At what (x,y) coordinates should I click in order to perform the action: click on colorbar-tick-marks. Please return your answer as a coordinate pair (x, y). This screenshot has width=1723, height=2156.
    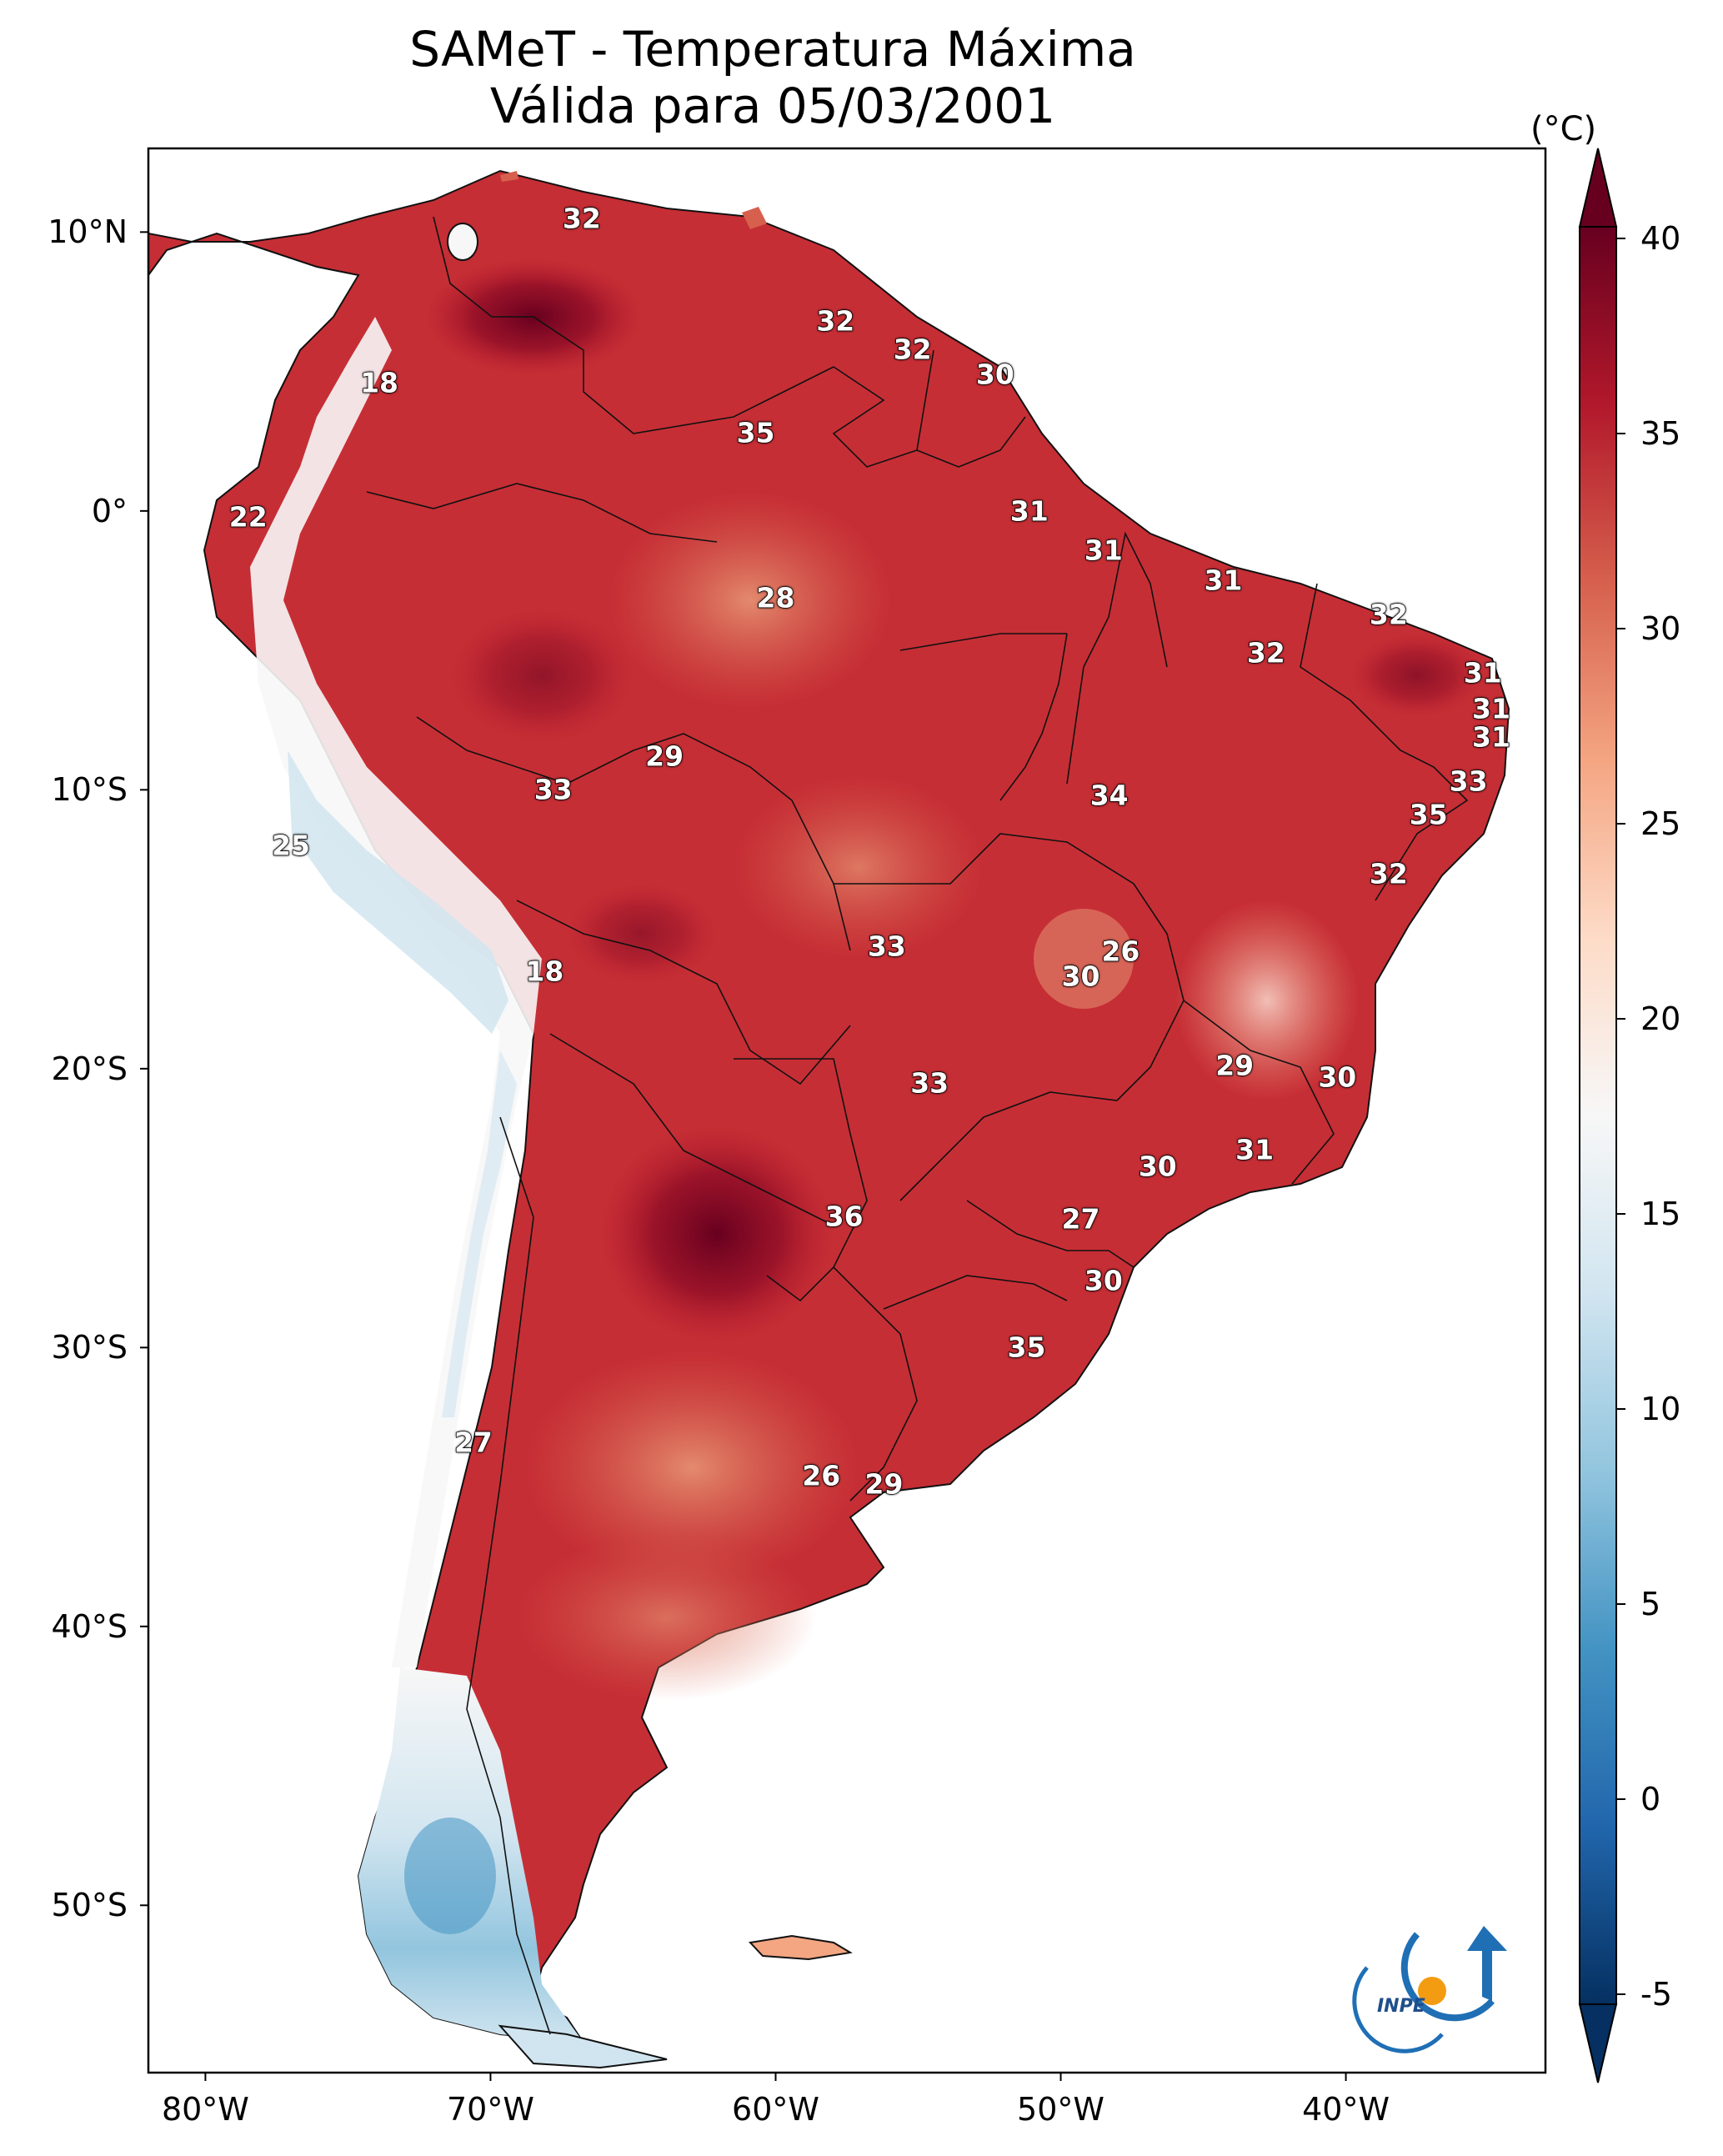
    Looking at the image, I should click on (1620, 1116).